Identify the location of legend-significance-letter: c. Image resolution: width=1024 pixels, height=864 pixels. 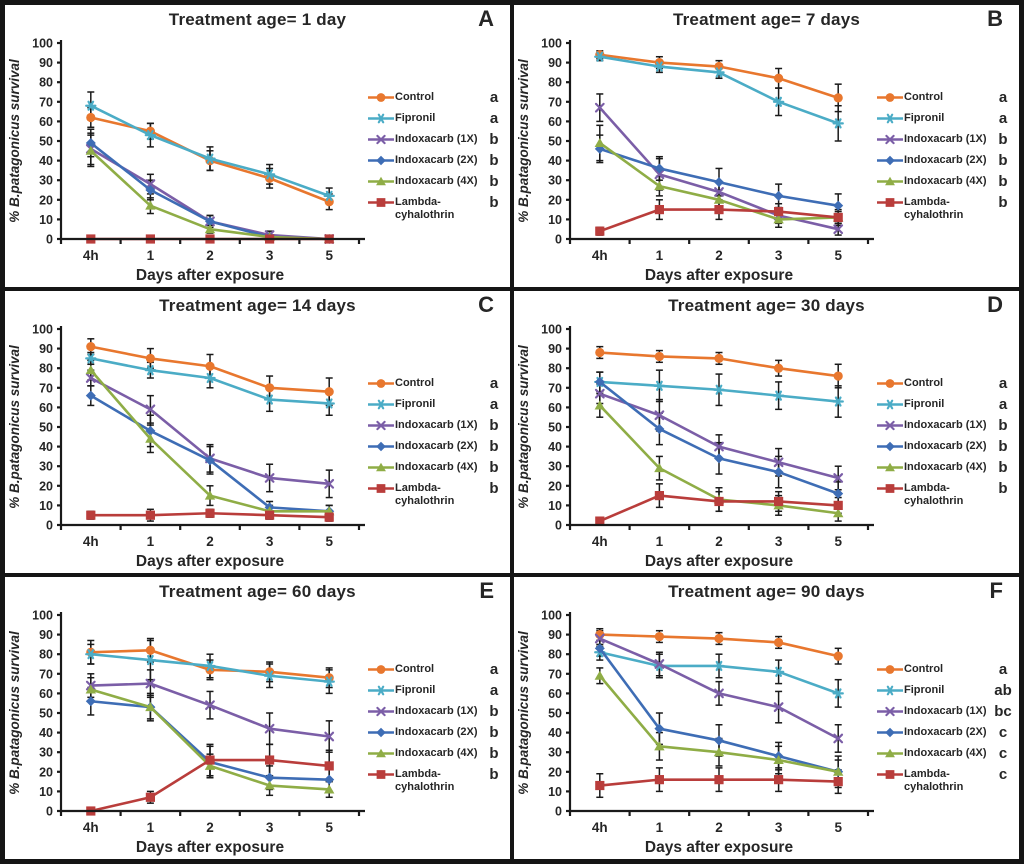
(1003, 733).